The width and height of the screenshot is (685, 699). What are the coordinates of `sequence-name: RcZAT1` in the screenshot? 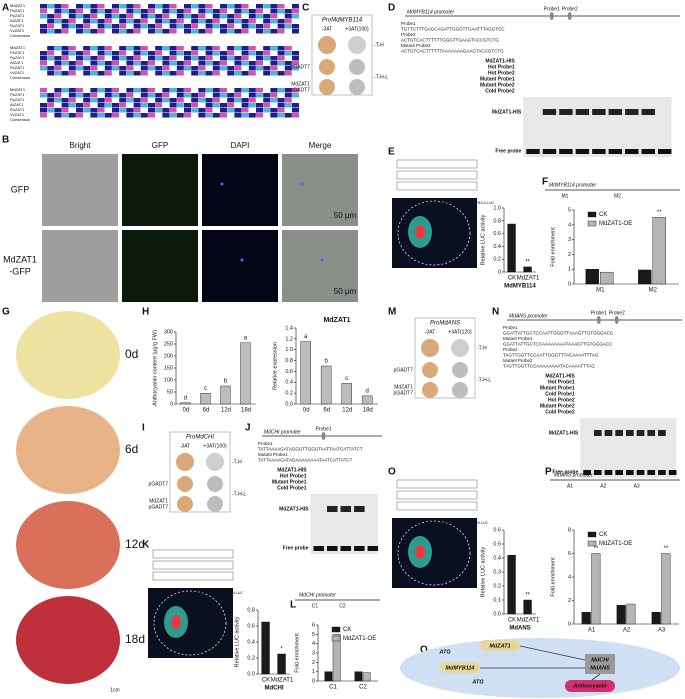 It's located at (17, 25).